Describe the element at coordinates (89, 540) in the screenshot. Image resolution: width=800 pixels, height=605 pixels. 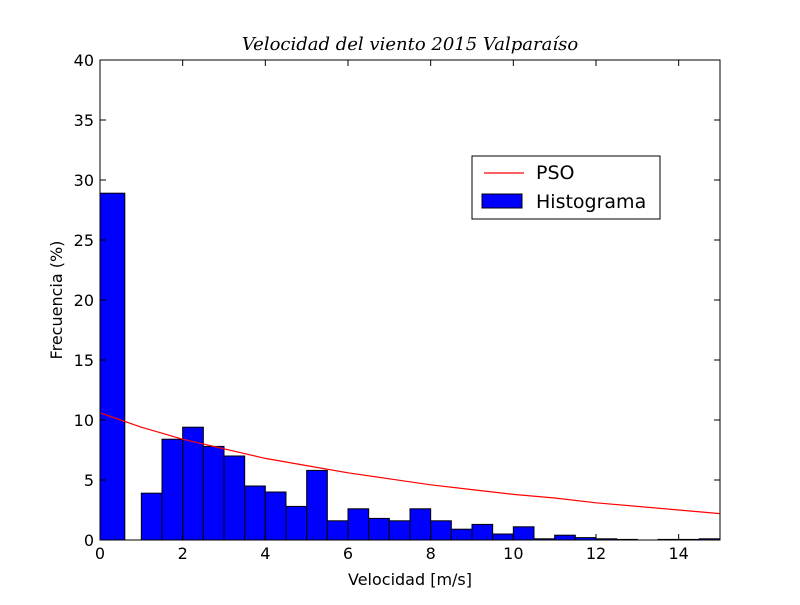
I see `y-tick-label: 0` at that location.